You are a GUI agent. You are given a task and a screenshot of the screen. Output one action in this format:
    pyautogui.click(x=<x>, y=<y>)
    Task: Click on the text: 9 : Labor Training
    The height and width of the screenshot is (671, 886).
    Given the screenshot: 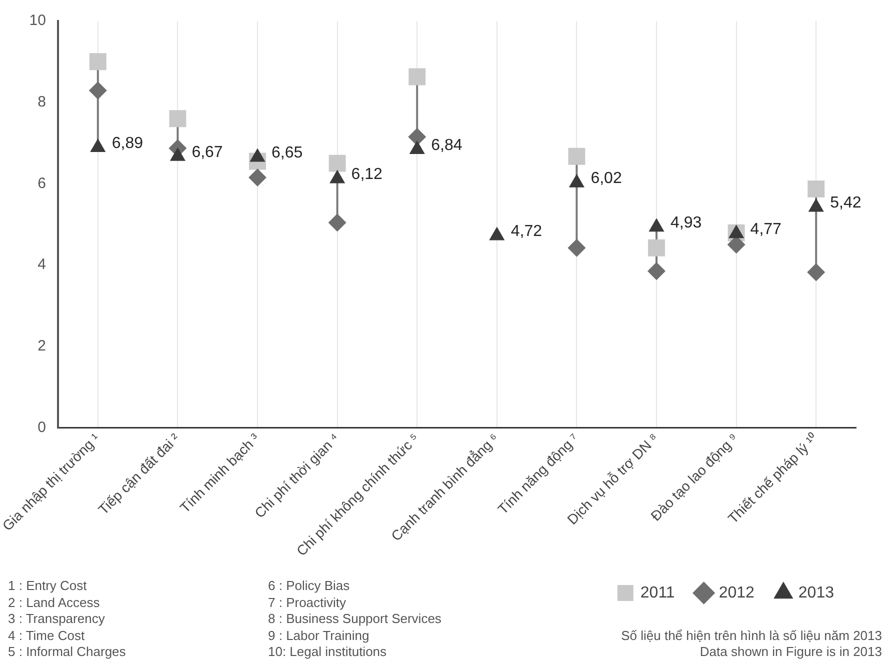 What is the action you would take?
    pyautogui.click(x=319, y=636)
    